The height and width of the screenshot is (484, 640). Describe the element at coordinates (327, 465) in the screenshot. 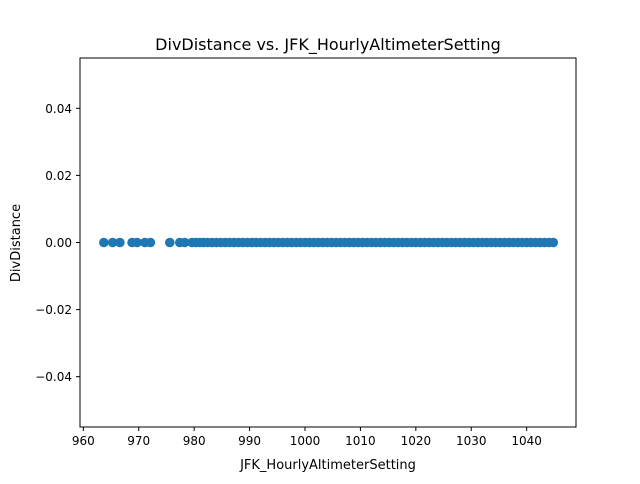

I see `x-axis-label: JFK_HourlyAltimeterSetting` at that location.